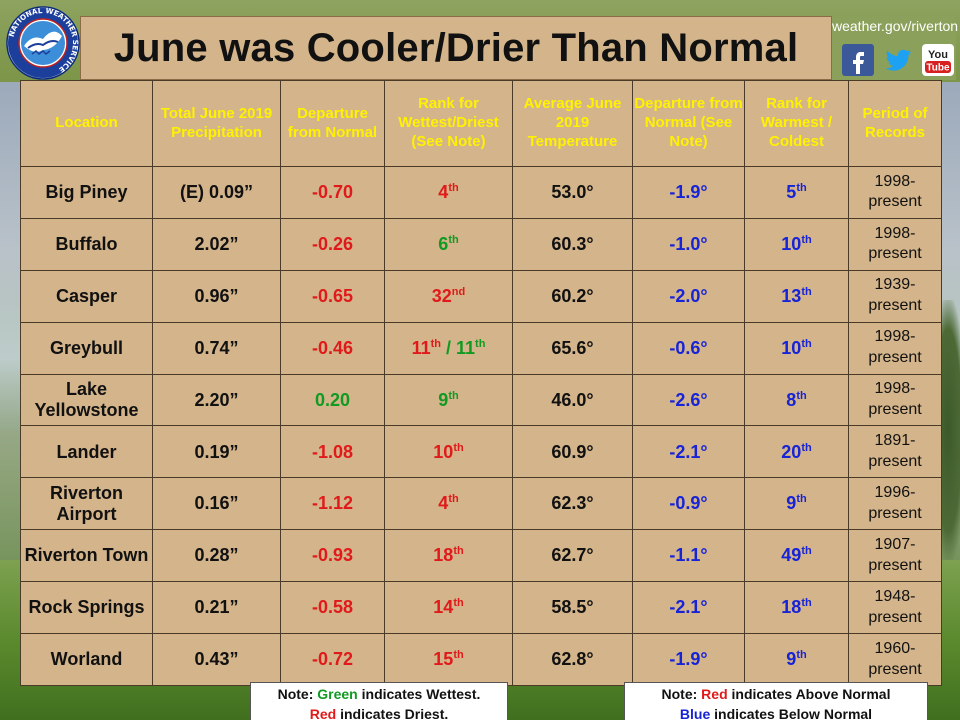 The height and width of the screenshot is (720, 960). Describe the element at coordinates (216, 452) in the screenshot. I see `precip-cell: 0.19”` at that location.